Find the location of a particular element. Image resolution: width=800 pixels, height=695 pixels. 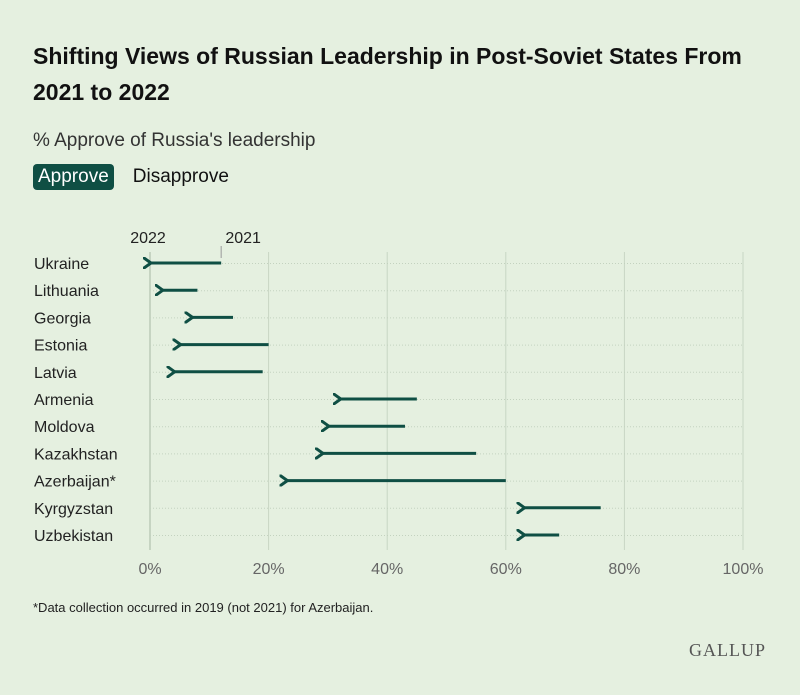

approve-tab: Approve is located at coordinates (73, 177).